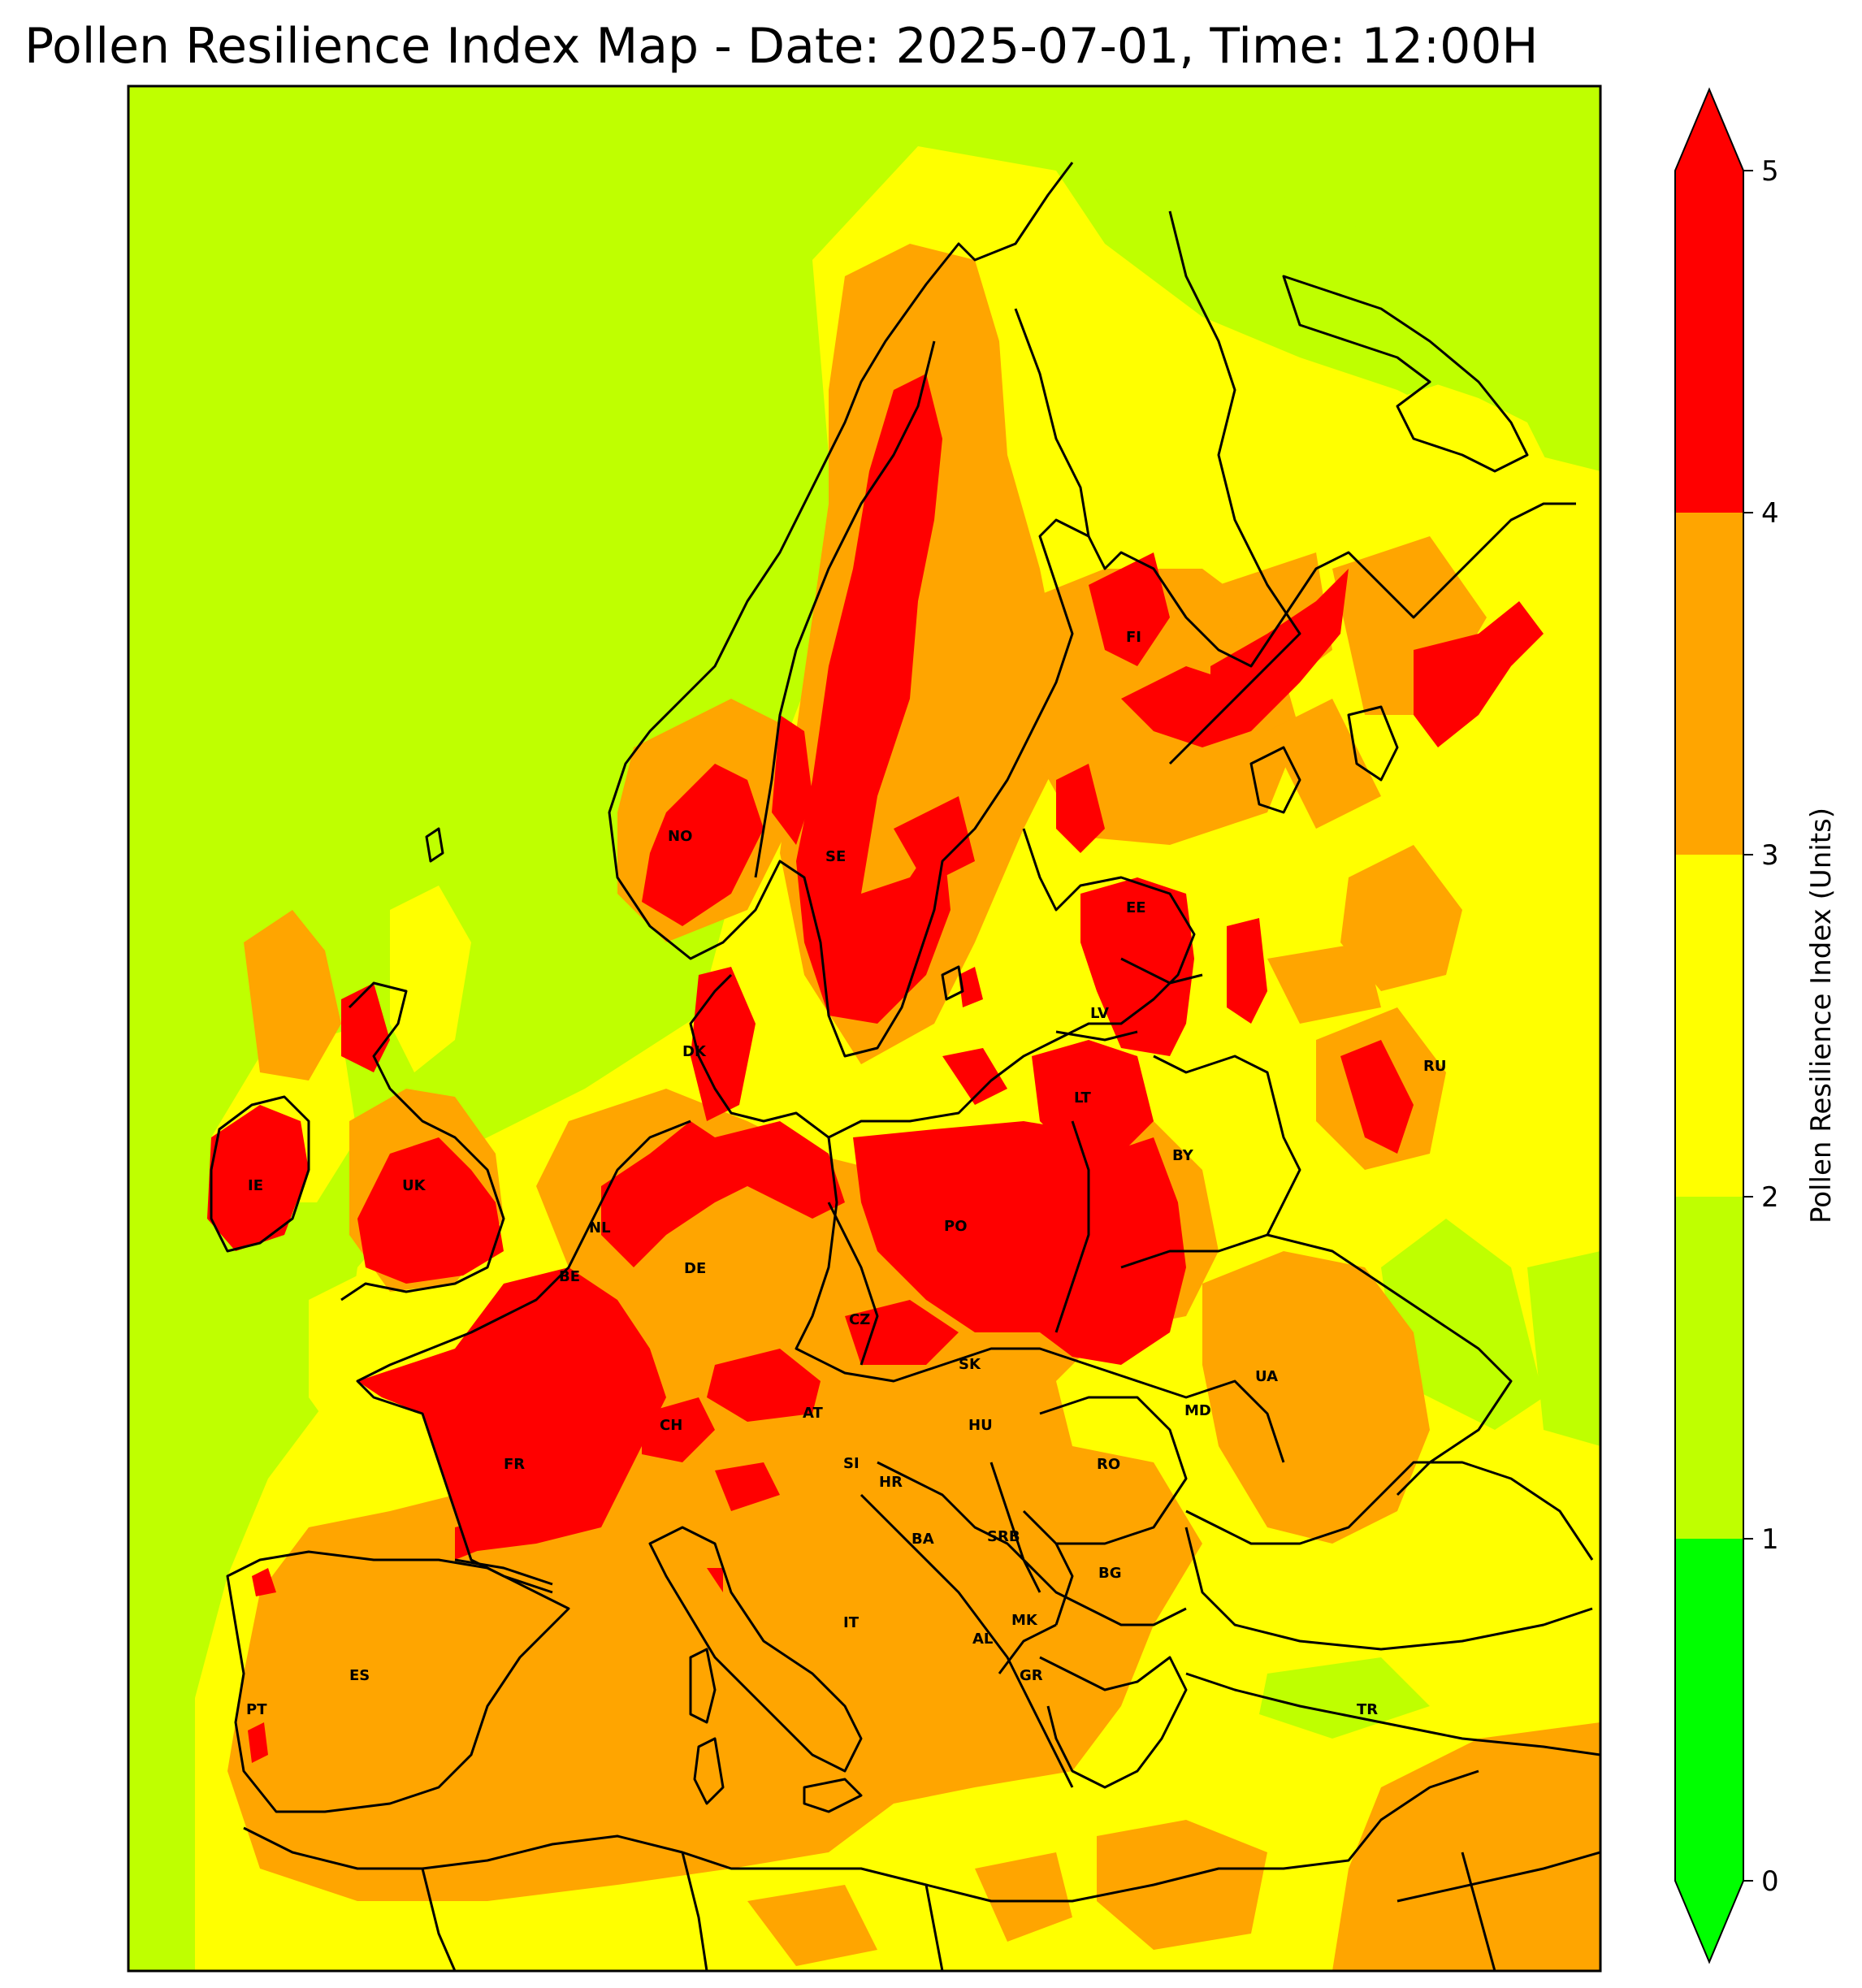 This screenshot has height=1988, width=1862. What do you see at coordinates (1266, 1376) in the screenshot?
I see `country-code-ua: UA` at bounding box center [1266, 1376].